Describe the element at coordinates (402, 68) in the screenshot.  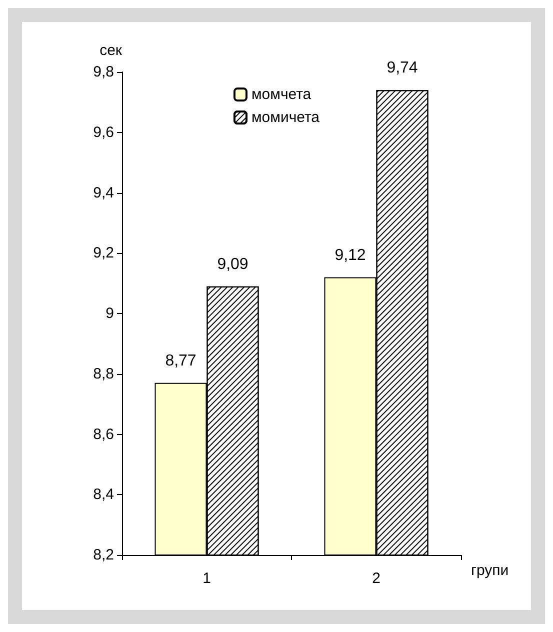
I see `data-label: 9,74` at that location.